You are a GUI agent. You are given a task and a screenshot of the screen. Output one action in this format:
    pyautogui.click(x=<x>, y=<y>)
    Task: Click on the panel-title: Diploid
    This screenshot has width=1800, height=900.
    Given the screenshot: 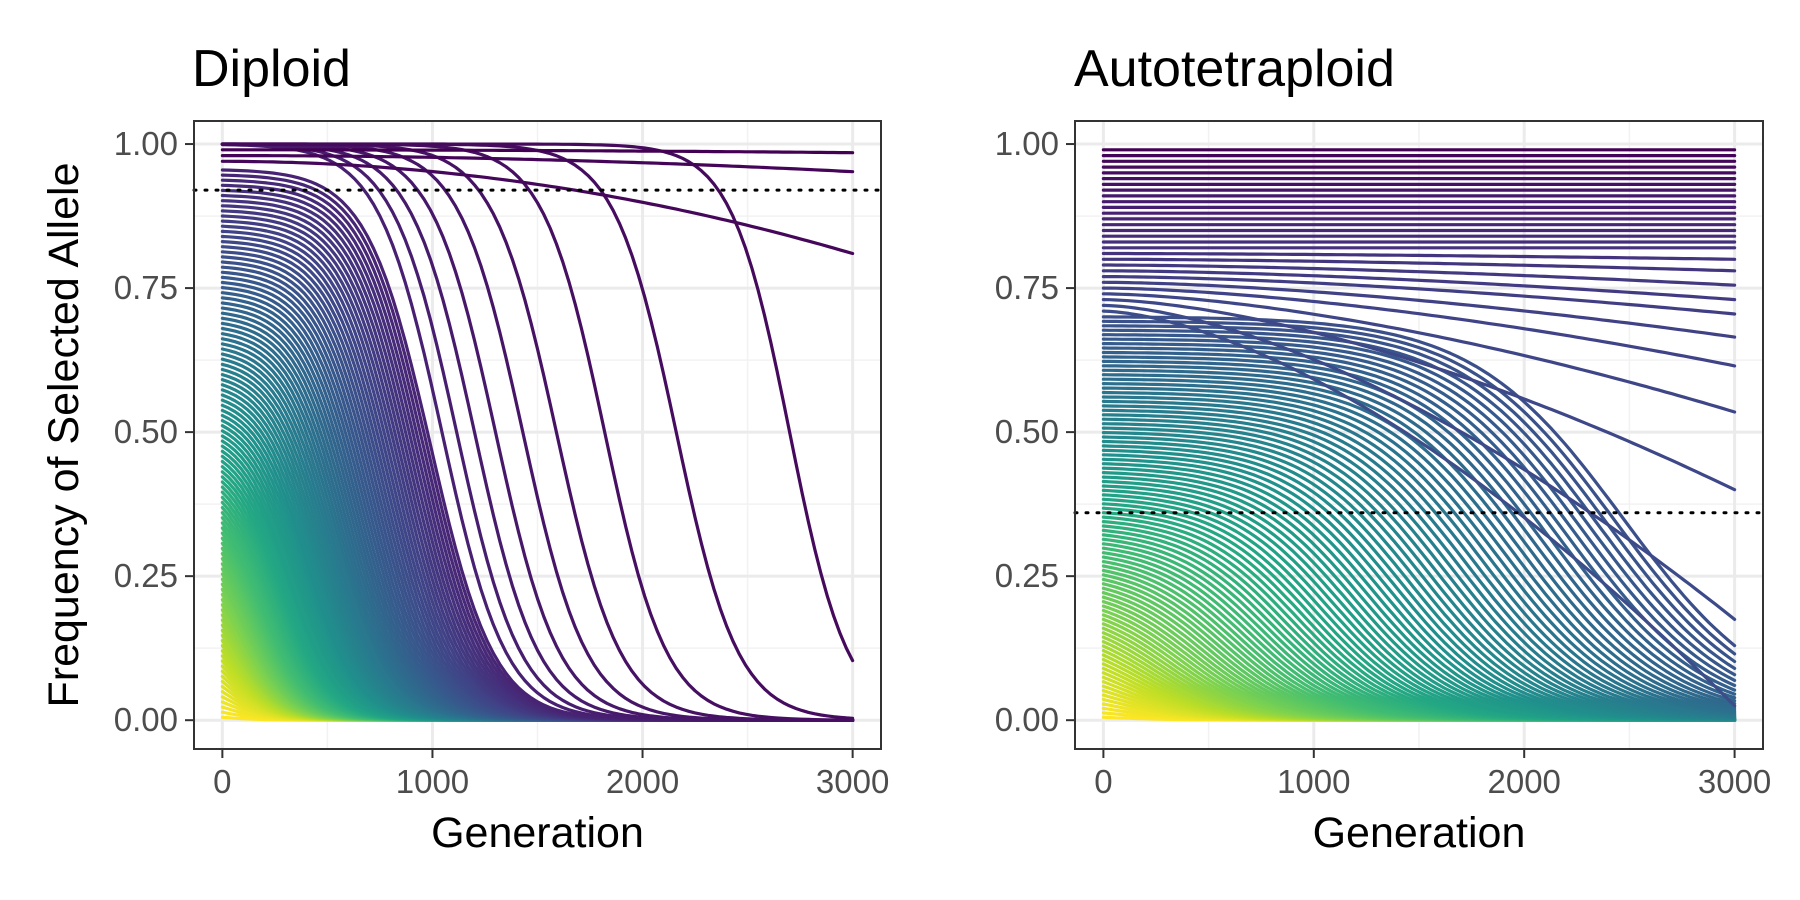 What is the action you would take?
    pyautogui.click(x=271, y=69)
    